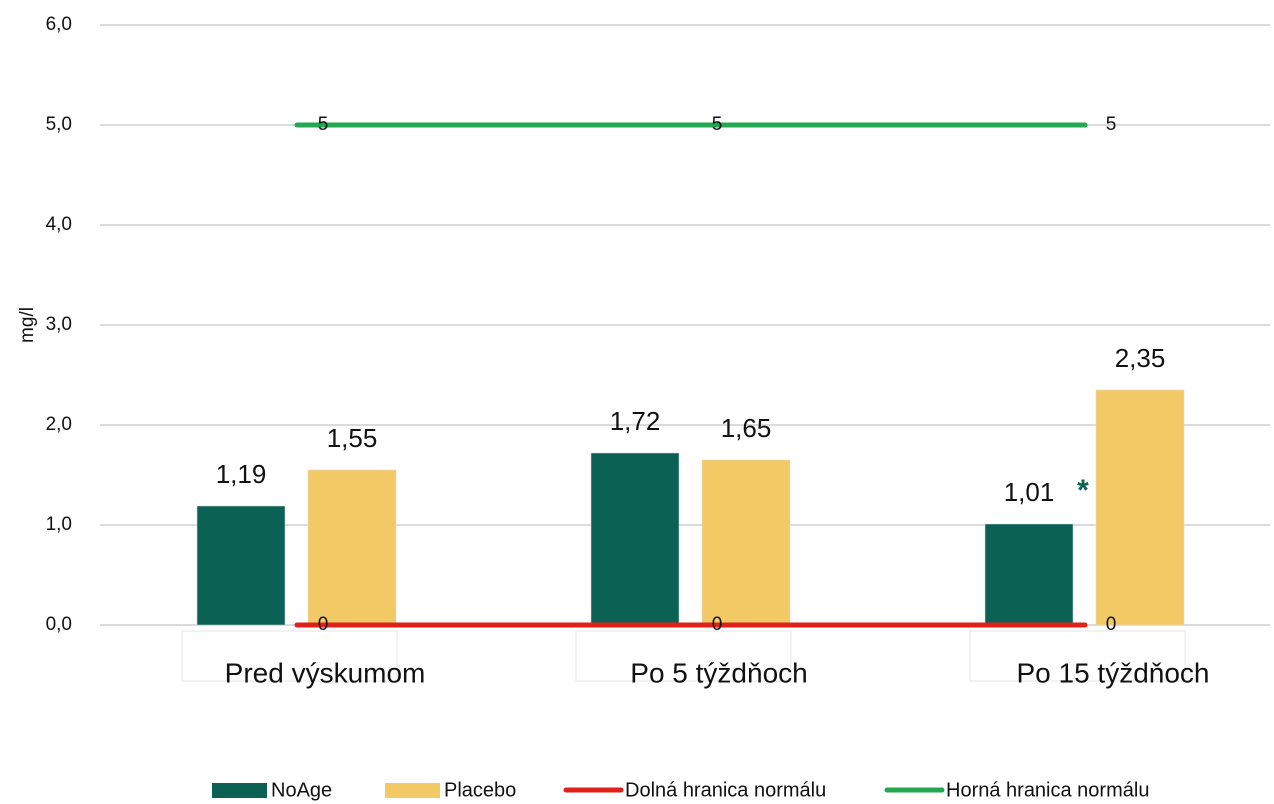 Image resolution: width=1274 pixels, height=804 pixels. Describe the element at coordinates (241, 474) in the screenshot. I see `data-label: 1,19` at that location.